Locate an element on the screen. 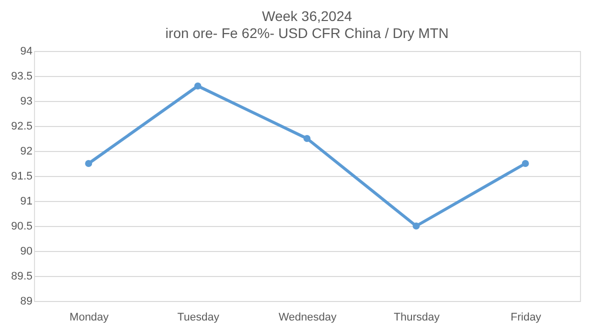  chart-subtitle: iron ore- Fe 62%- USD CFR China / Dry MTN is located at coordinates (307, 33).